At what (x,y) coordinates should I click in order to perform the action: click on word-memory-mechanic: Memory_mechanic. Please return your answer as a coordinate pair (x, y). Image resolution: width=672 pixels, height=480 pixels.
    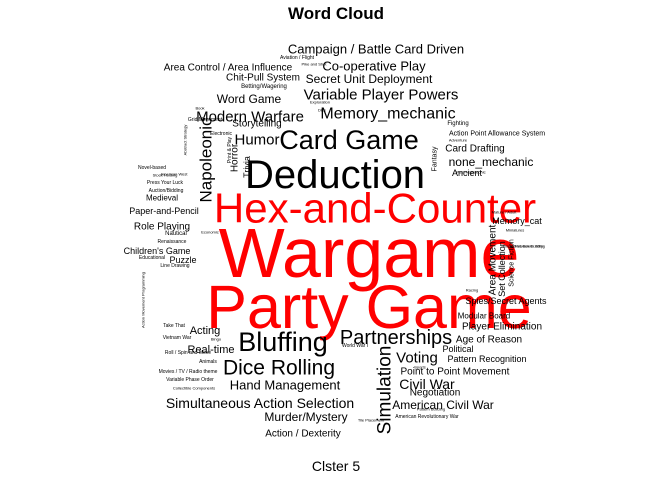
    Looking at the image, I should click on (387, 114).